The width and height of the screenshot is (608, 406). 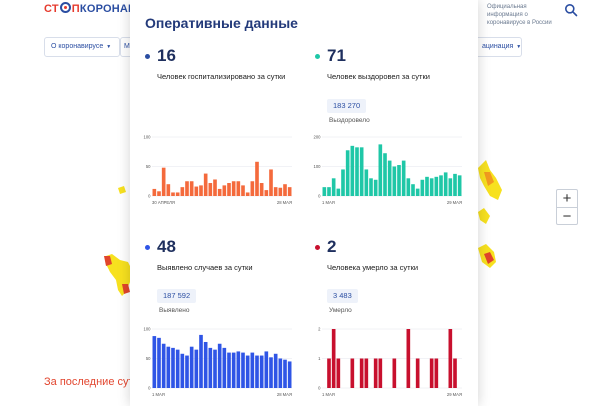 What do you see at coordinates (567, 198) in the screenshot?
I see `zoom-in-button: +` at bounding box center [567, 198].